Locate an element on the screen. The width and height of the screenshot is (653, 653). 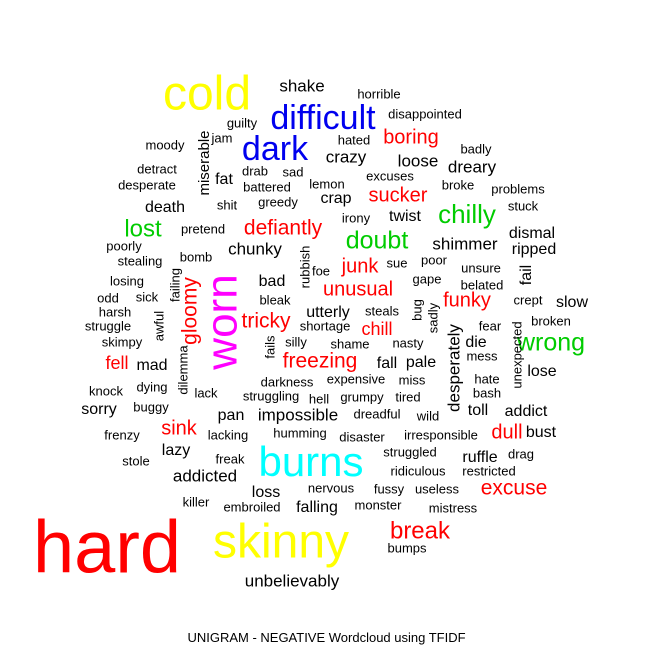
word-miserable: miserable is located at coordinates (204, 162).